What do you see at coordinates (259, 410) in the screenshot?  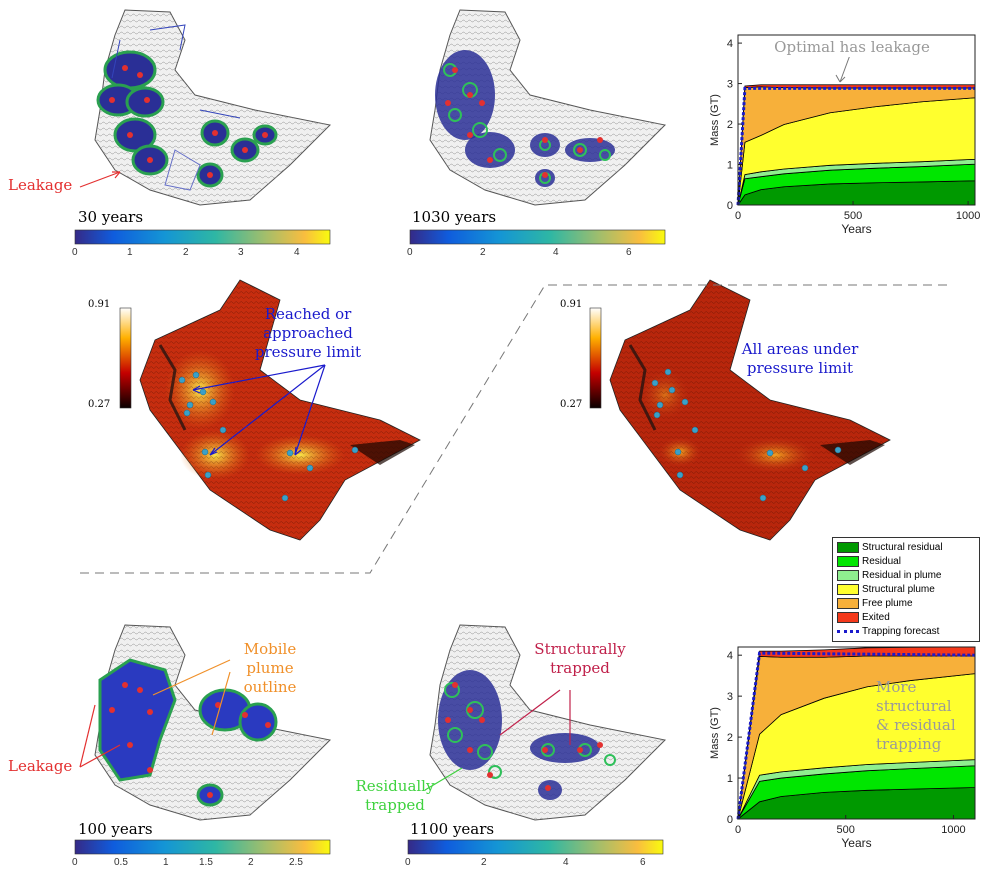 I see `pressure-limit-arrows` at bounding box center [259, 410].